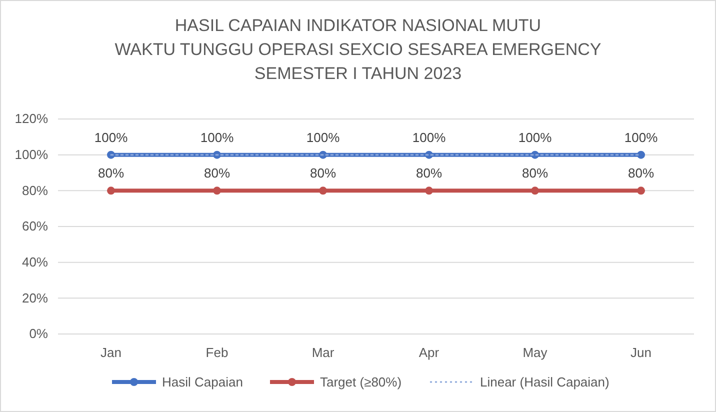  What do you see at coordinates (35, 226) in the screenshot?
I see `y-tick-label: 60%` at bounding box center [35, 226].